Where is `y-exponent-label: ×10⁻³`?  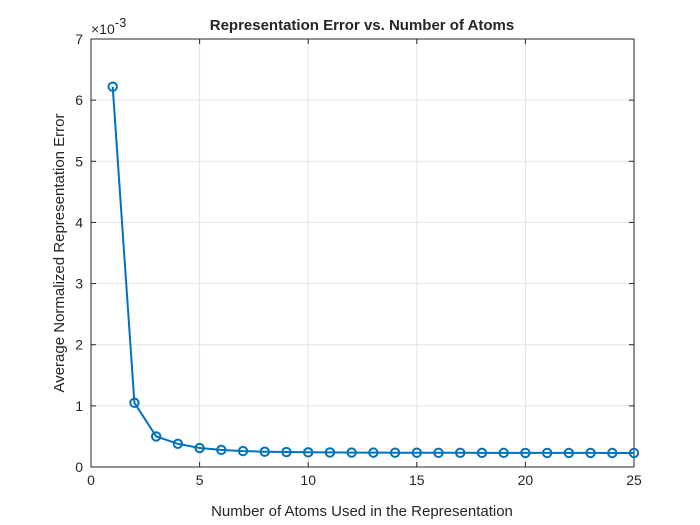
y-exponent-label: ×10⁻³ is located at coordinates (108, 26).